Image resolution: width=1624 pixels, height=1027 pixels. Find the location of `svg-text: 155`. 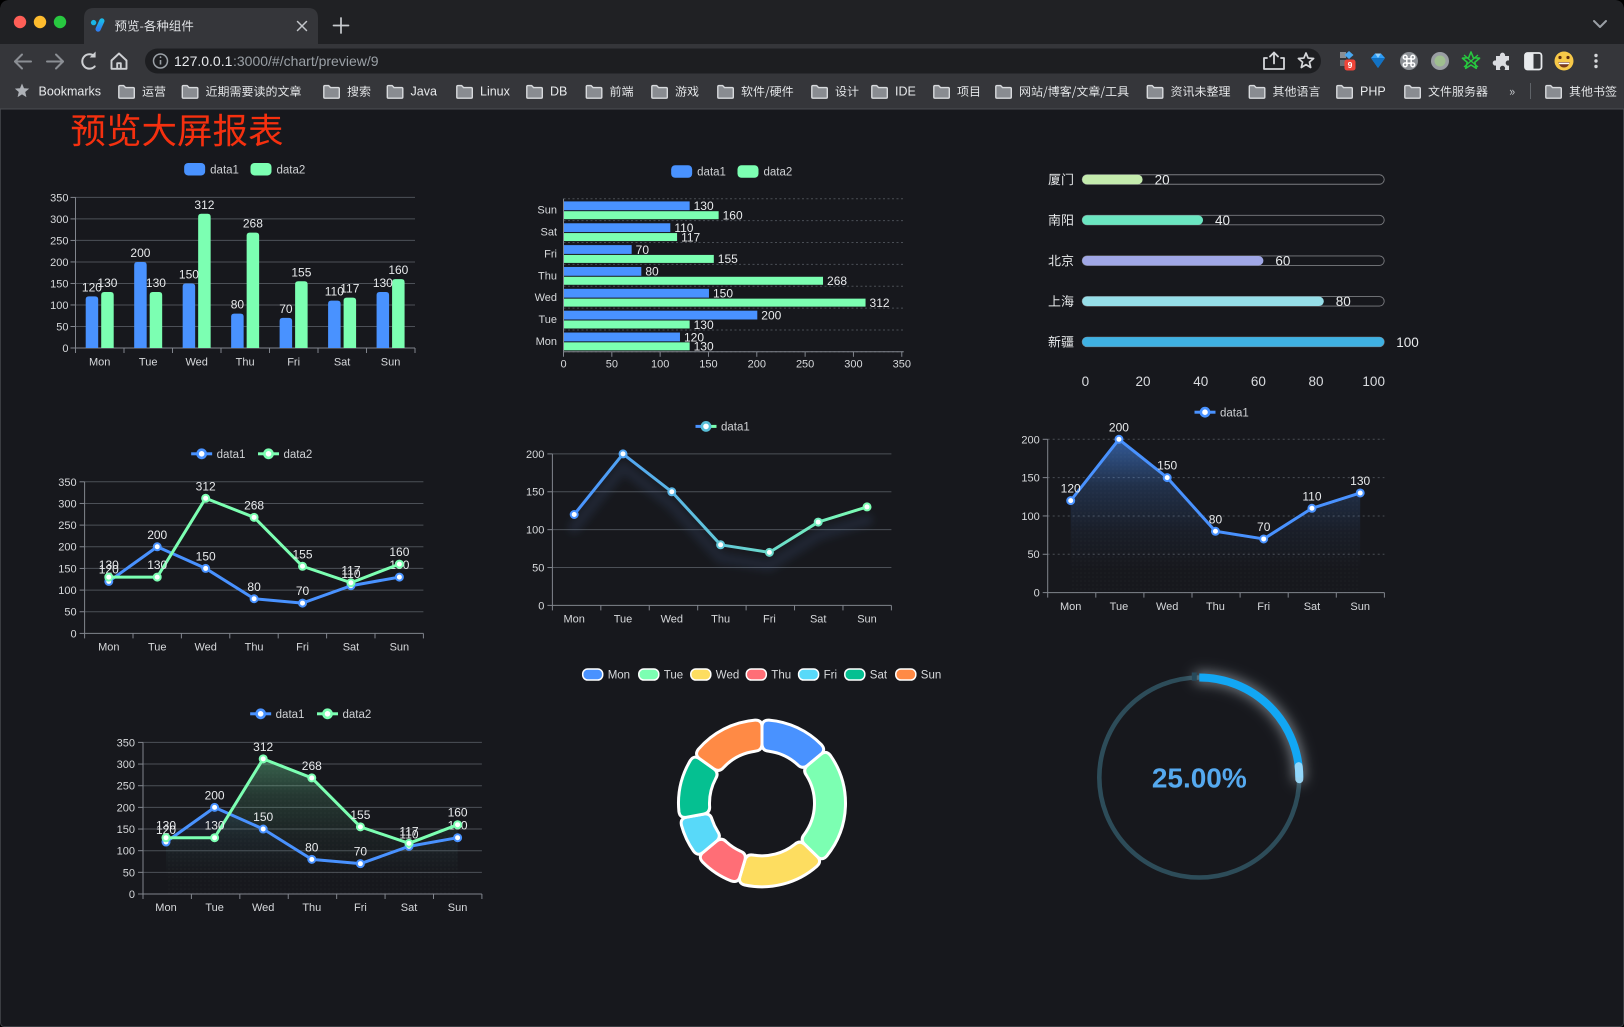

svg-text: 155 is located at coordinates (303, 554).